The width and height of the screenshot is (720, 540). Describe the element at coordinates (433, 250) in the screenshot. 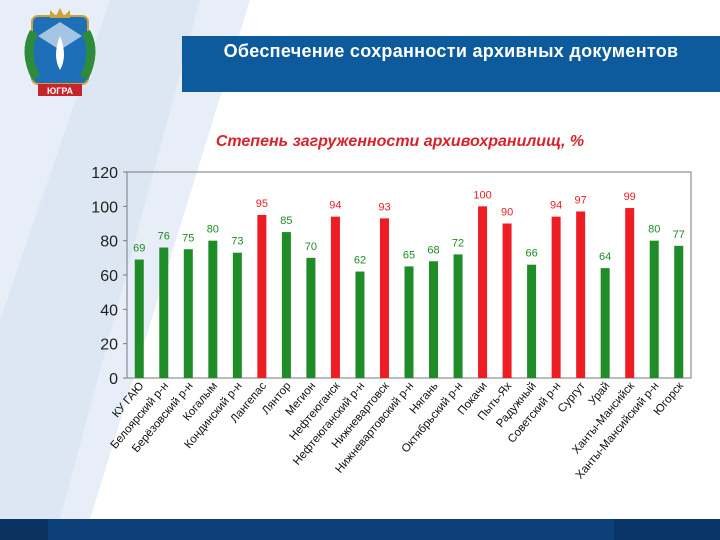

I see `data-label: 68` at that location.